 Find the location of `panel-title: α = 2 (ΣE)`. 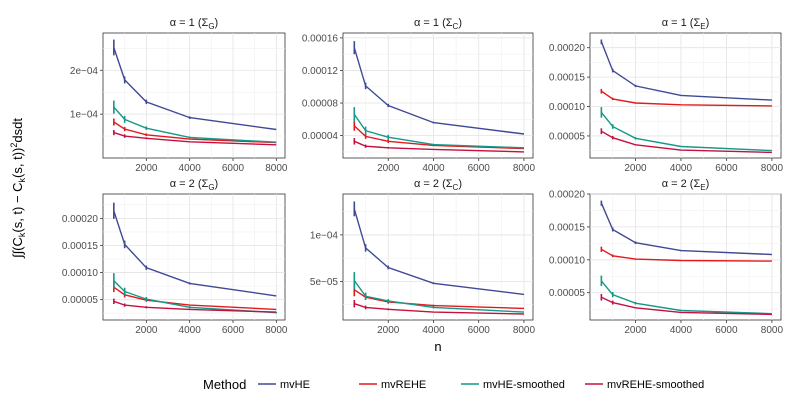

panel-title: α = 2 (ΣE) is located at coordinates (686, 185).